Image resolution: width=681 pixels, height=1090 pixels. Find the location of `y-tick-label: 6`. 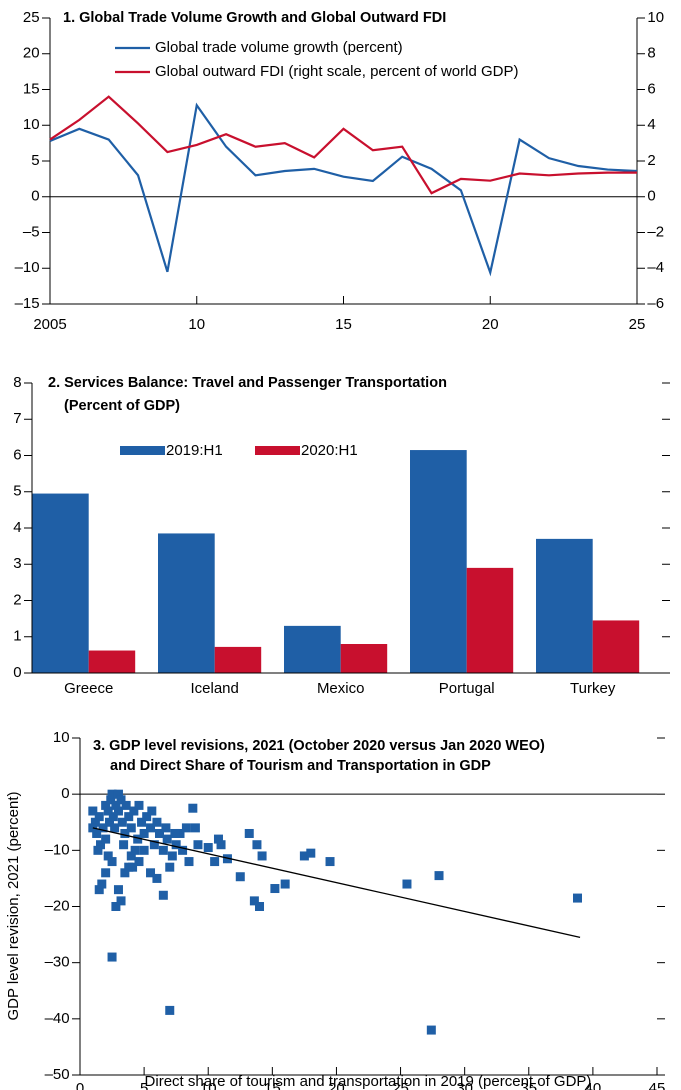

y-tick-label: 6 is located at coordinates (17, 454).